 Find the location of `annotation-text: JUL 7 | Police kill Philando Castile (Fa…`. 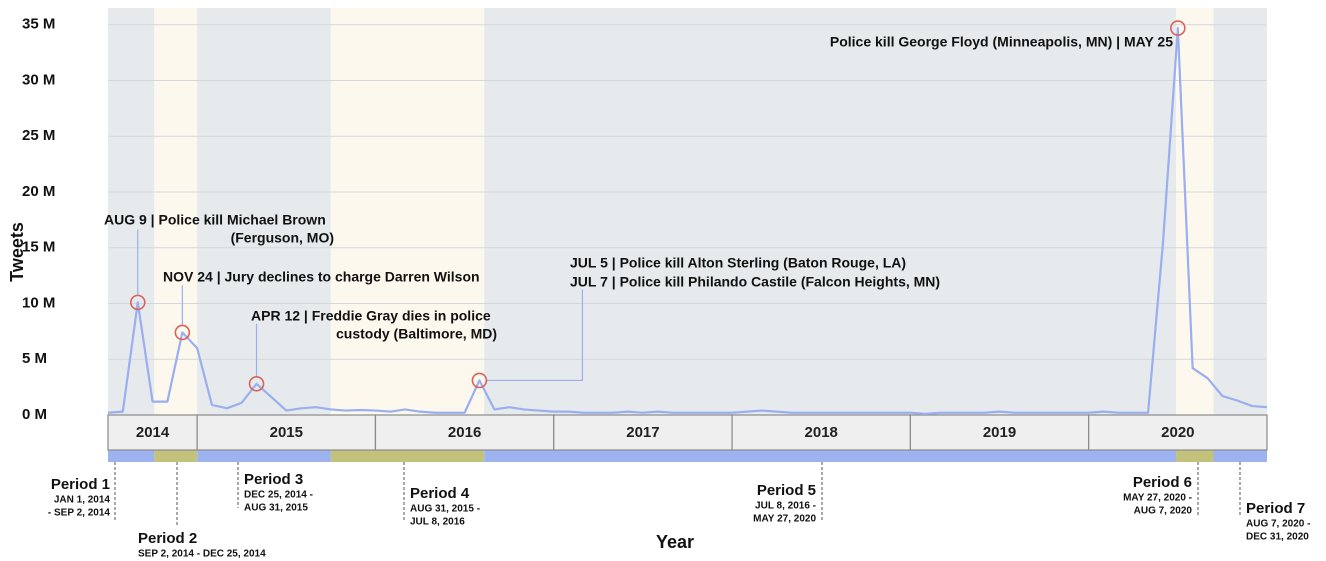

annotation-text: JUL 7 | Police kill Philando Castile (Fa… is located at coordinates (755, 282).